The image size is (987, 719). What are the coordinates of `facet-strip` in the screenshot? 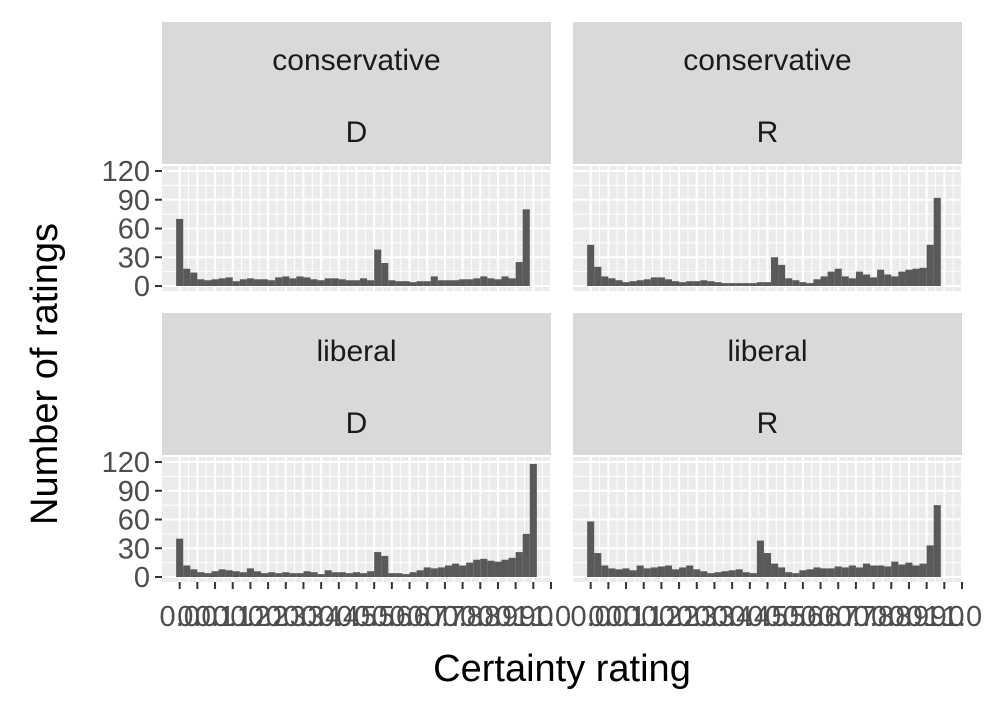 It's located at (767, 93).